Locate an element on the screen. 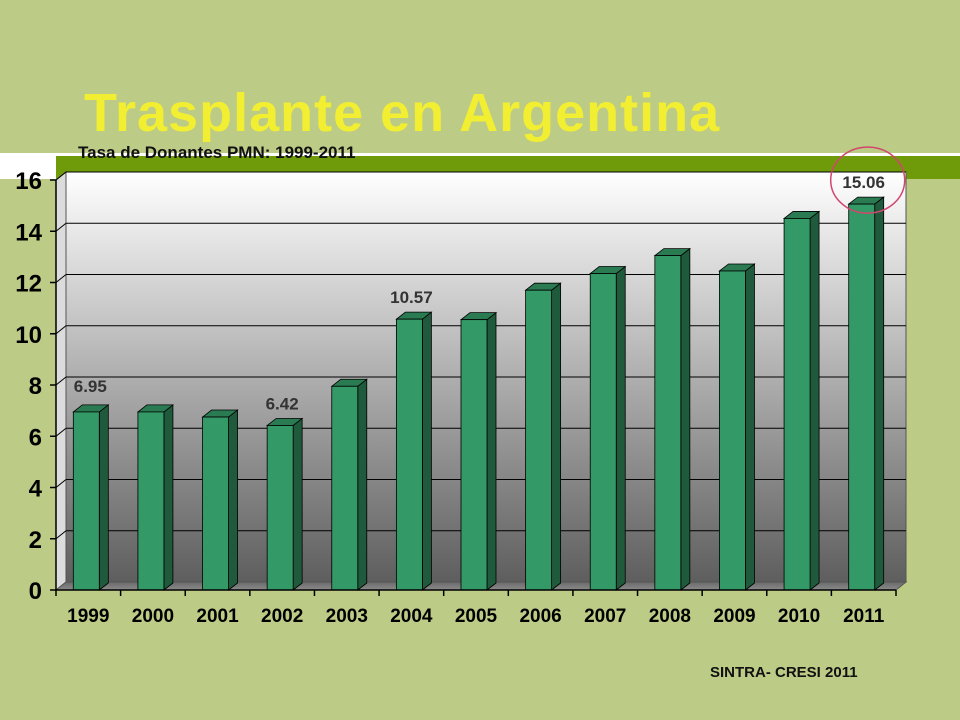  data-label: 6.42 is located at coordinates (282, 403).